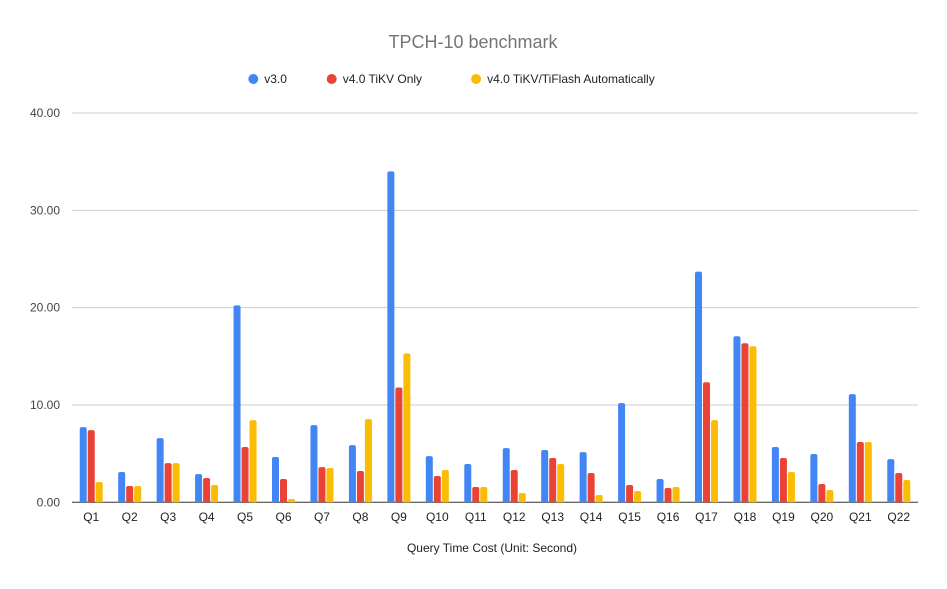 The width and height of the screenshot is (947, 589). Describe the element at coordinates (571, 79) in the screenshot. I see `legend-label: v4.0 TiKV/TiFlash Automatically` at that location.